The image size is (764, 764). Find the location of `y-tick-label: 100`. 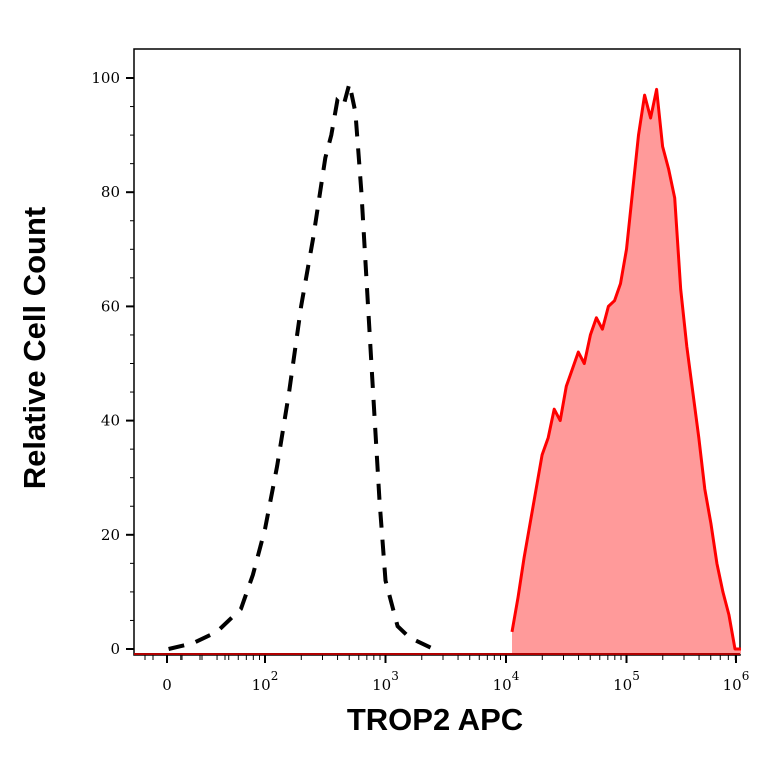

y-tick-label: 100 is located at coordinates (105, 78).